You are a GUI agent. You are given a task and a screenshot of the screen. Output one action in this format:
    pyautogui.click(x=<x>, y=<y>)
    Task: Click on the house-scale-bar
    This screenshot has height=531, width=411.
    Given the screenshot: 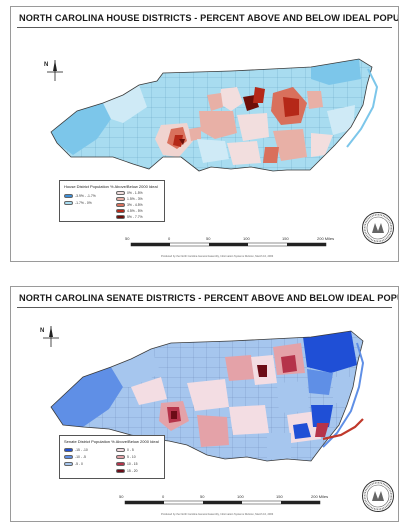 What is the action you would take?
    pyautogui.click(x=228, y=244)
    